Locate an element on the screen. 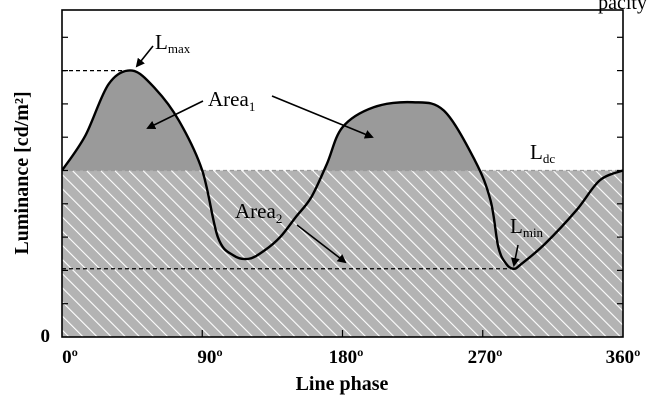  x-tick-label: 180º is located at coordinates (346, 357).